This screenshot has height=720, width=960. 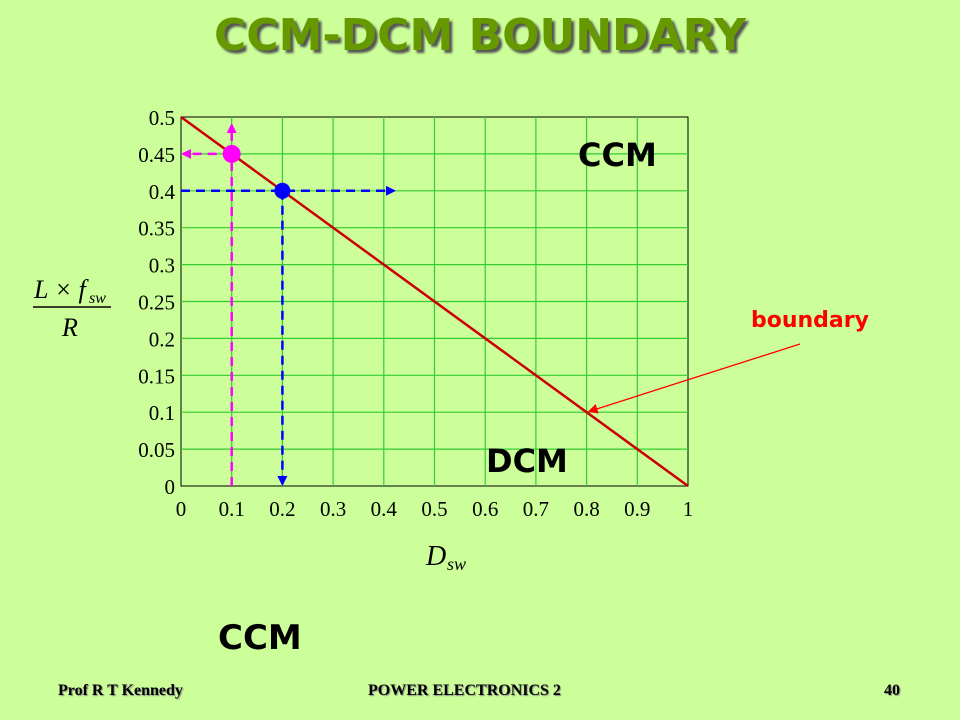 I want to click on x-tick-label: 1, so click(x=688, y=509).